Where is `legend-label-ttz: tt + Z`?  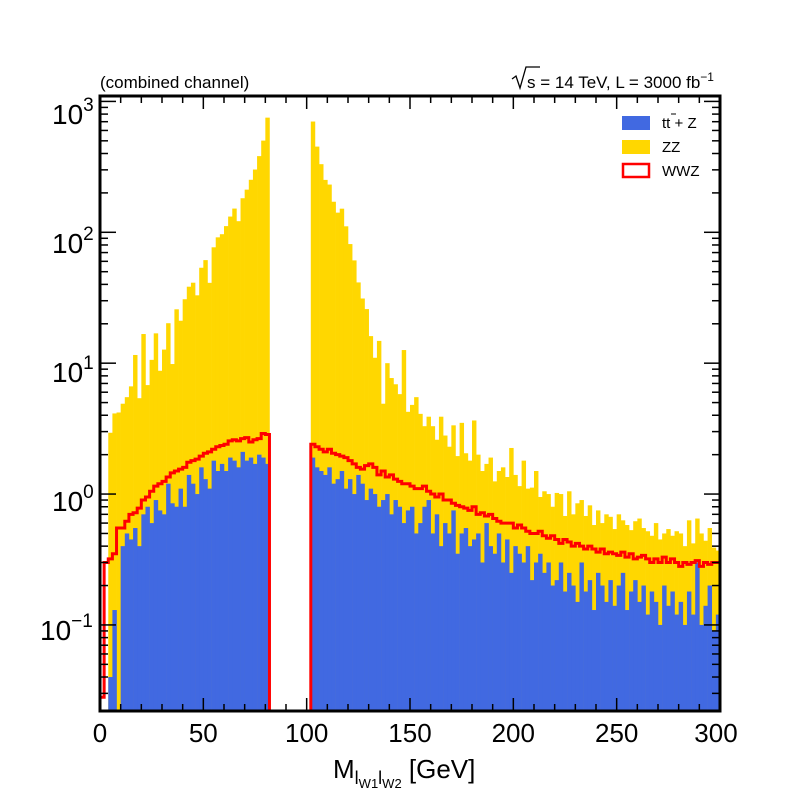
legend-label-ttz: tt + Z is located at coordinates (679, 123).